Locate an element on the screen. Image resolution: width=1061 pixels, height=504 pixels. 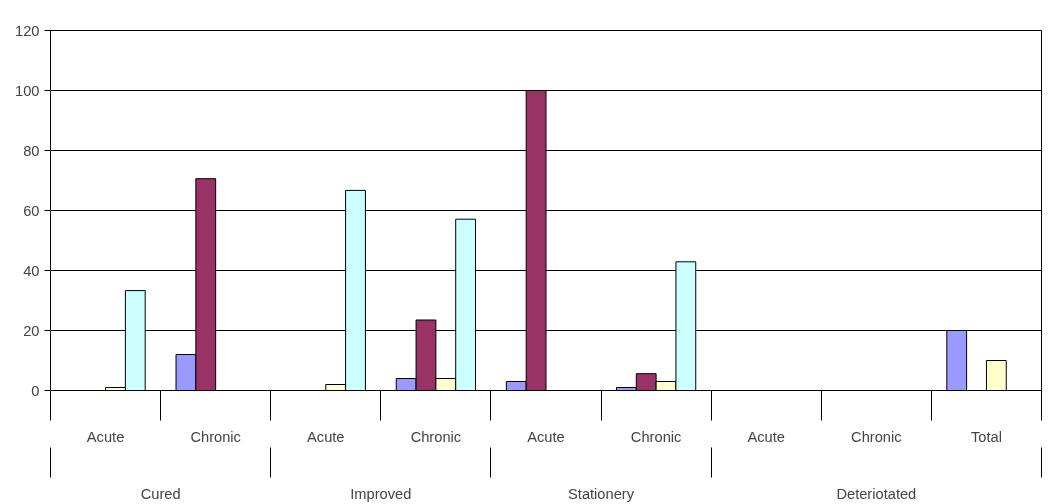
y-tick-label: 0 is located at coordinates (35, 390).